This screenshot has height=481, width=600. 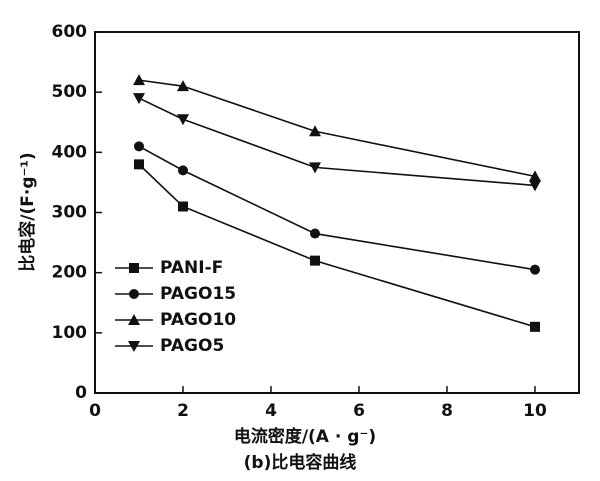 I want to click on x-tick-label: 2, so click(x=183, y=411).